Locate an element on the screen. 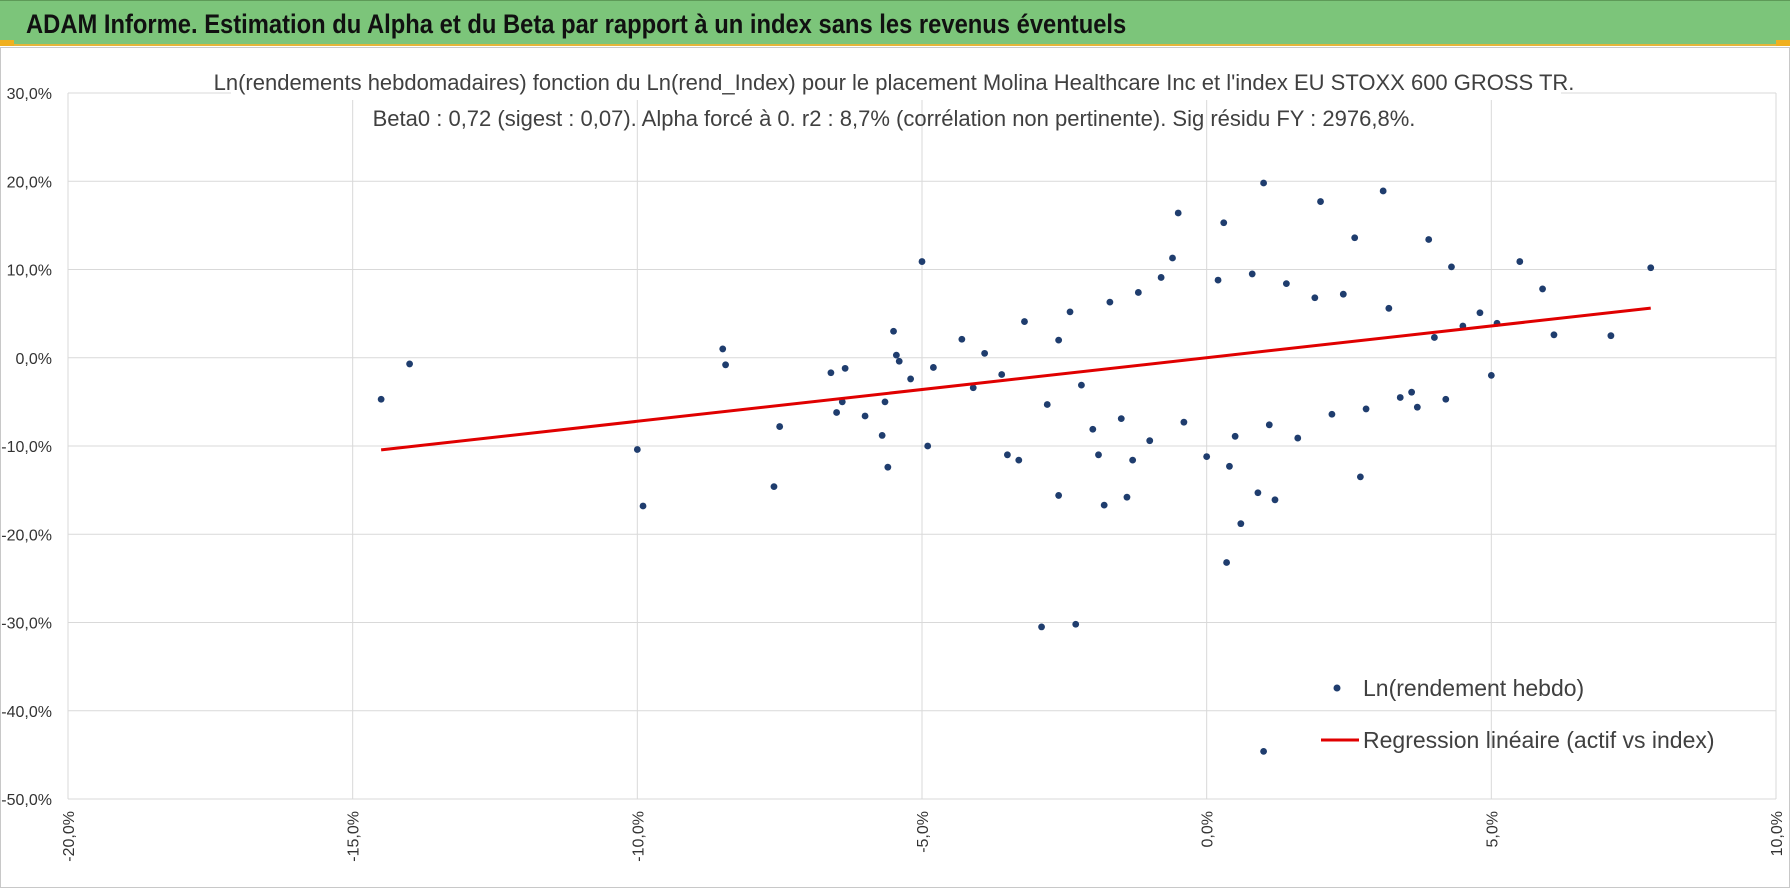 The height and width of the screenshot is (888, 1790). legend-label-regression: Regression linéaire (actif vs index) is located at coordinates (1539, 740).